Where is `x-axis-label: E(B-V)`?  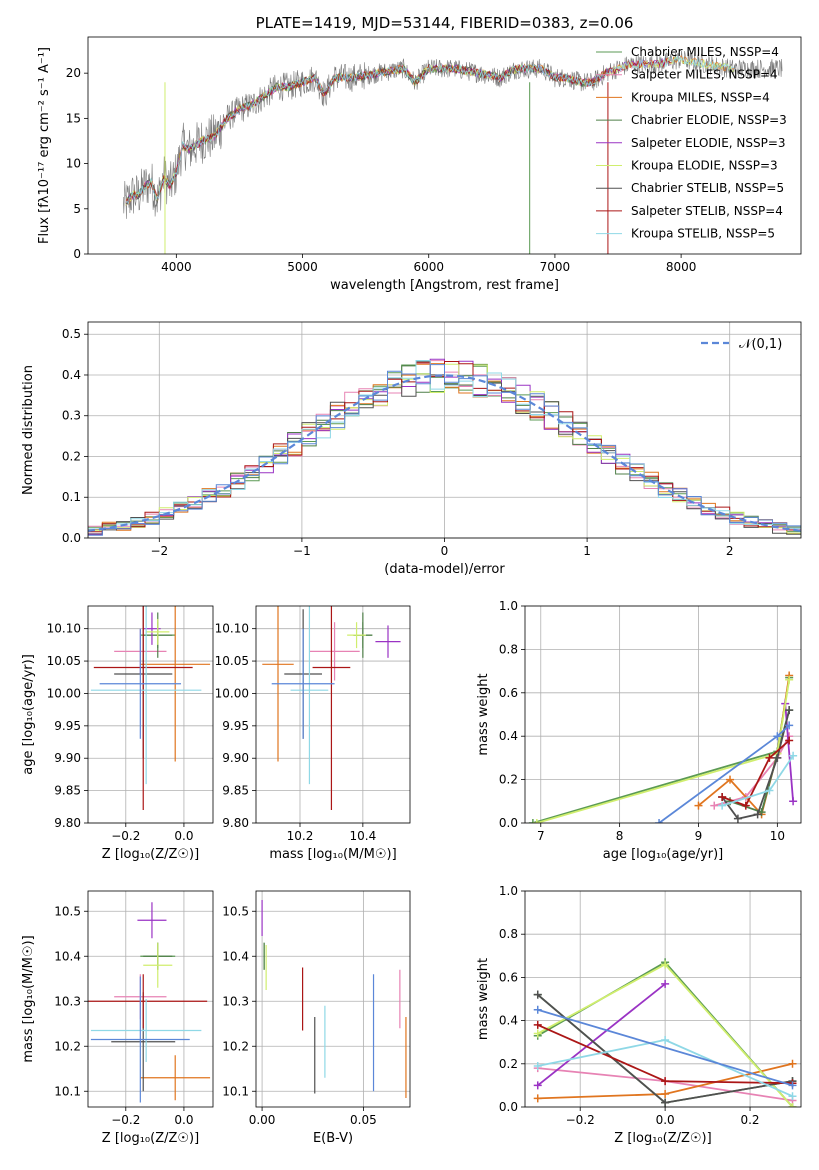 x-axis-label: E(B-V) is located at coordinates (333, 1138).